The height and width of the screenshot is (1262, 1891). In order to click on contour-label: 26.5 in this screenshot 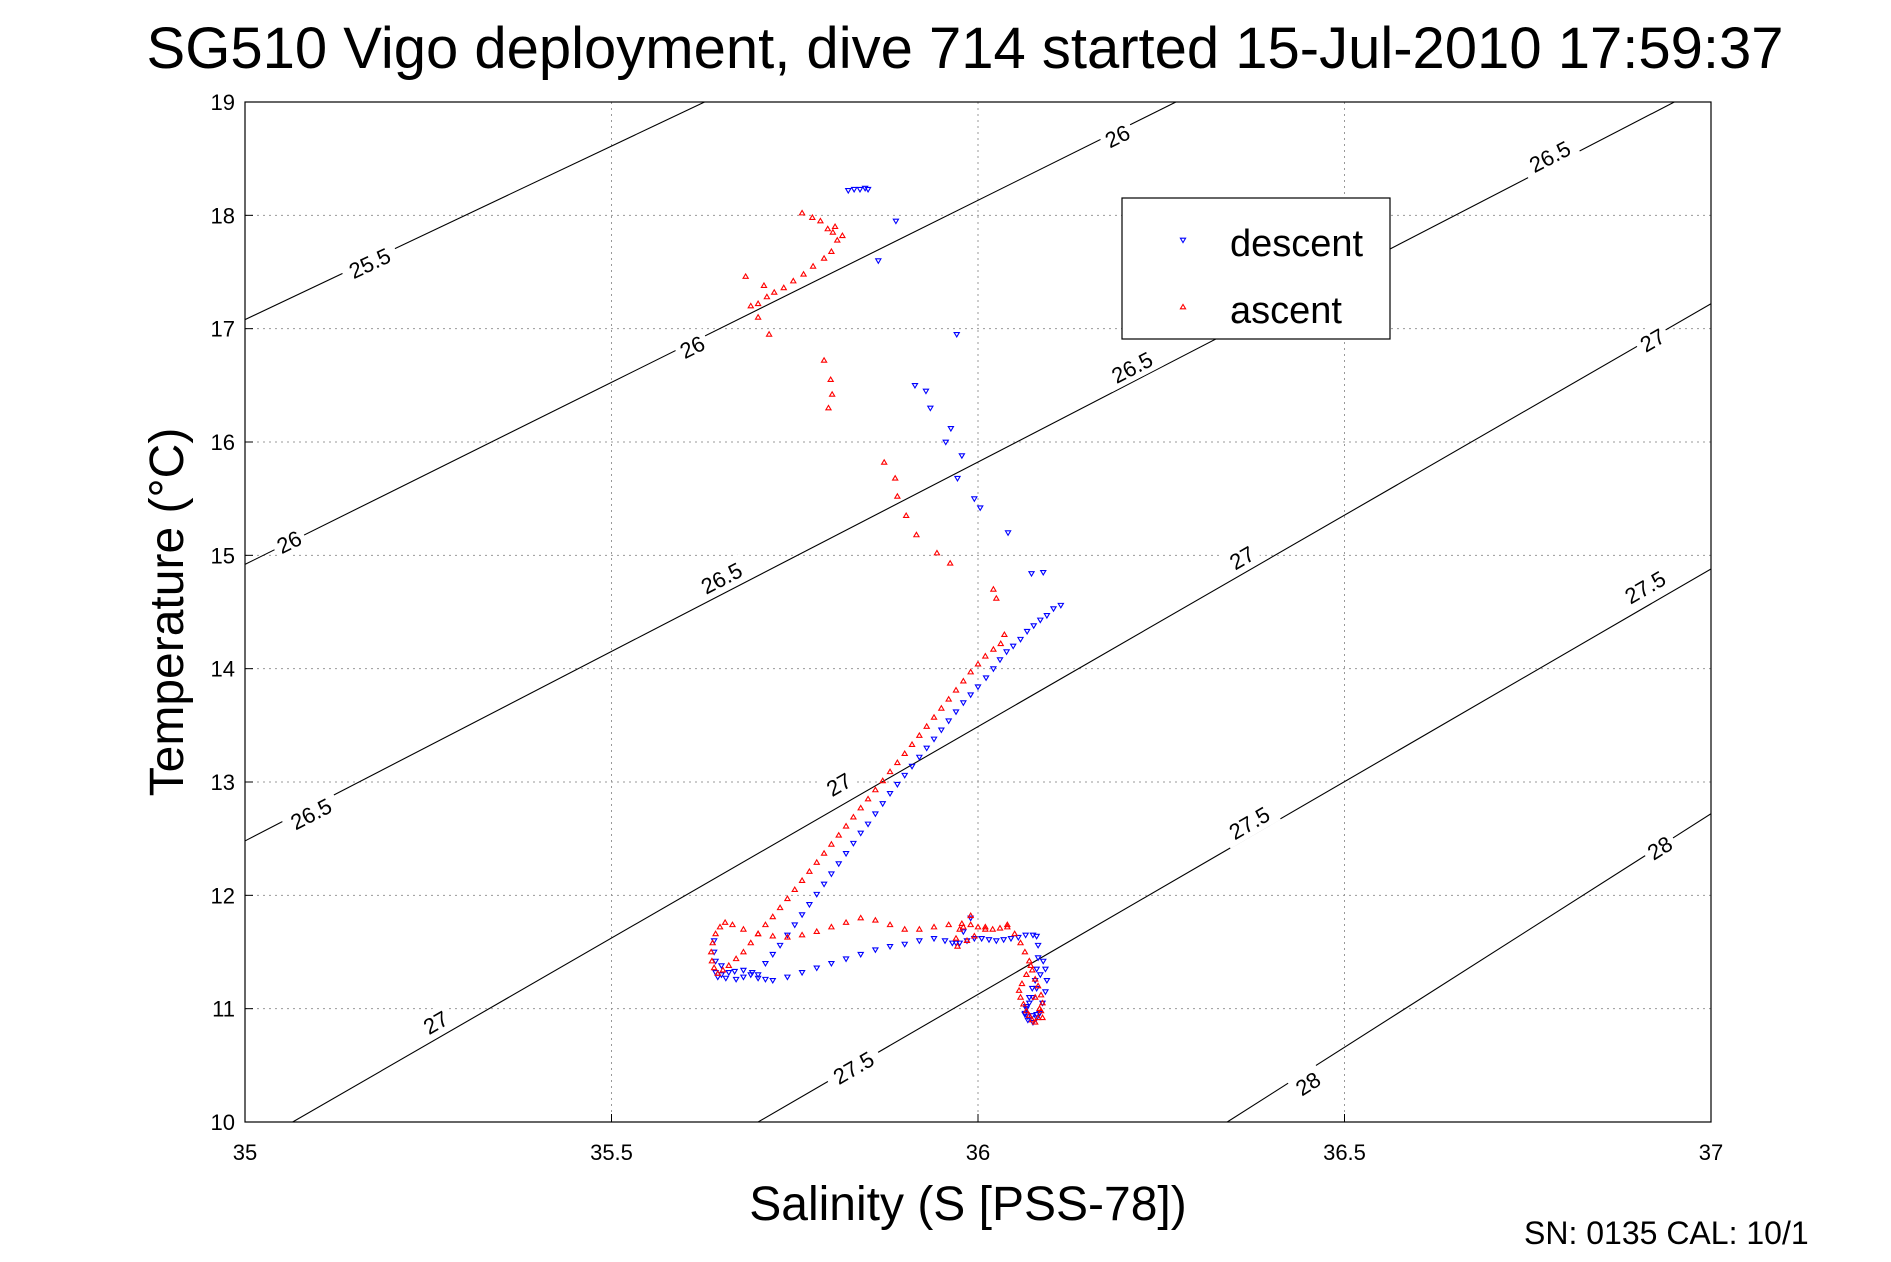, I will do `click(1550, 156)`.